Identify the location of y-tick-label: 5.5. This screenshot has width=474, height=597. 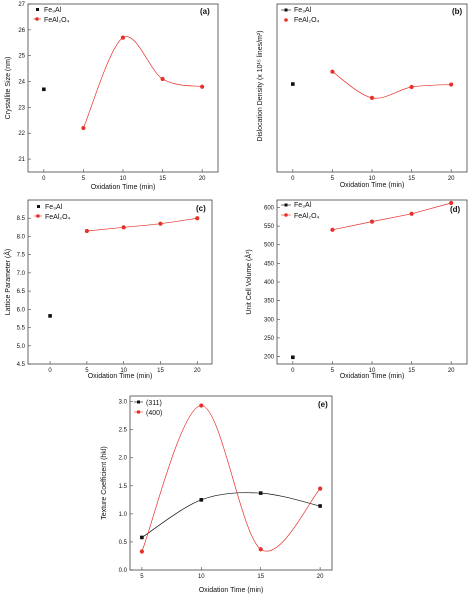
(21, 329).